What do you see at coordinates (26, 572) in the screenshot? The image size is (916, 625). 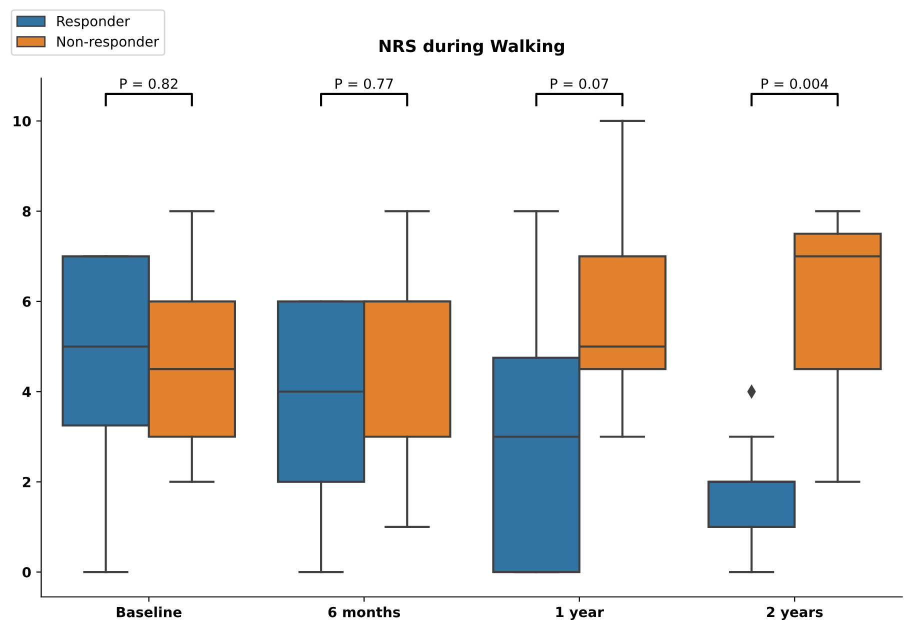 I see `y-tick-label: 0` at bounding box center [26, 572].